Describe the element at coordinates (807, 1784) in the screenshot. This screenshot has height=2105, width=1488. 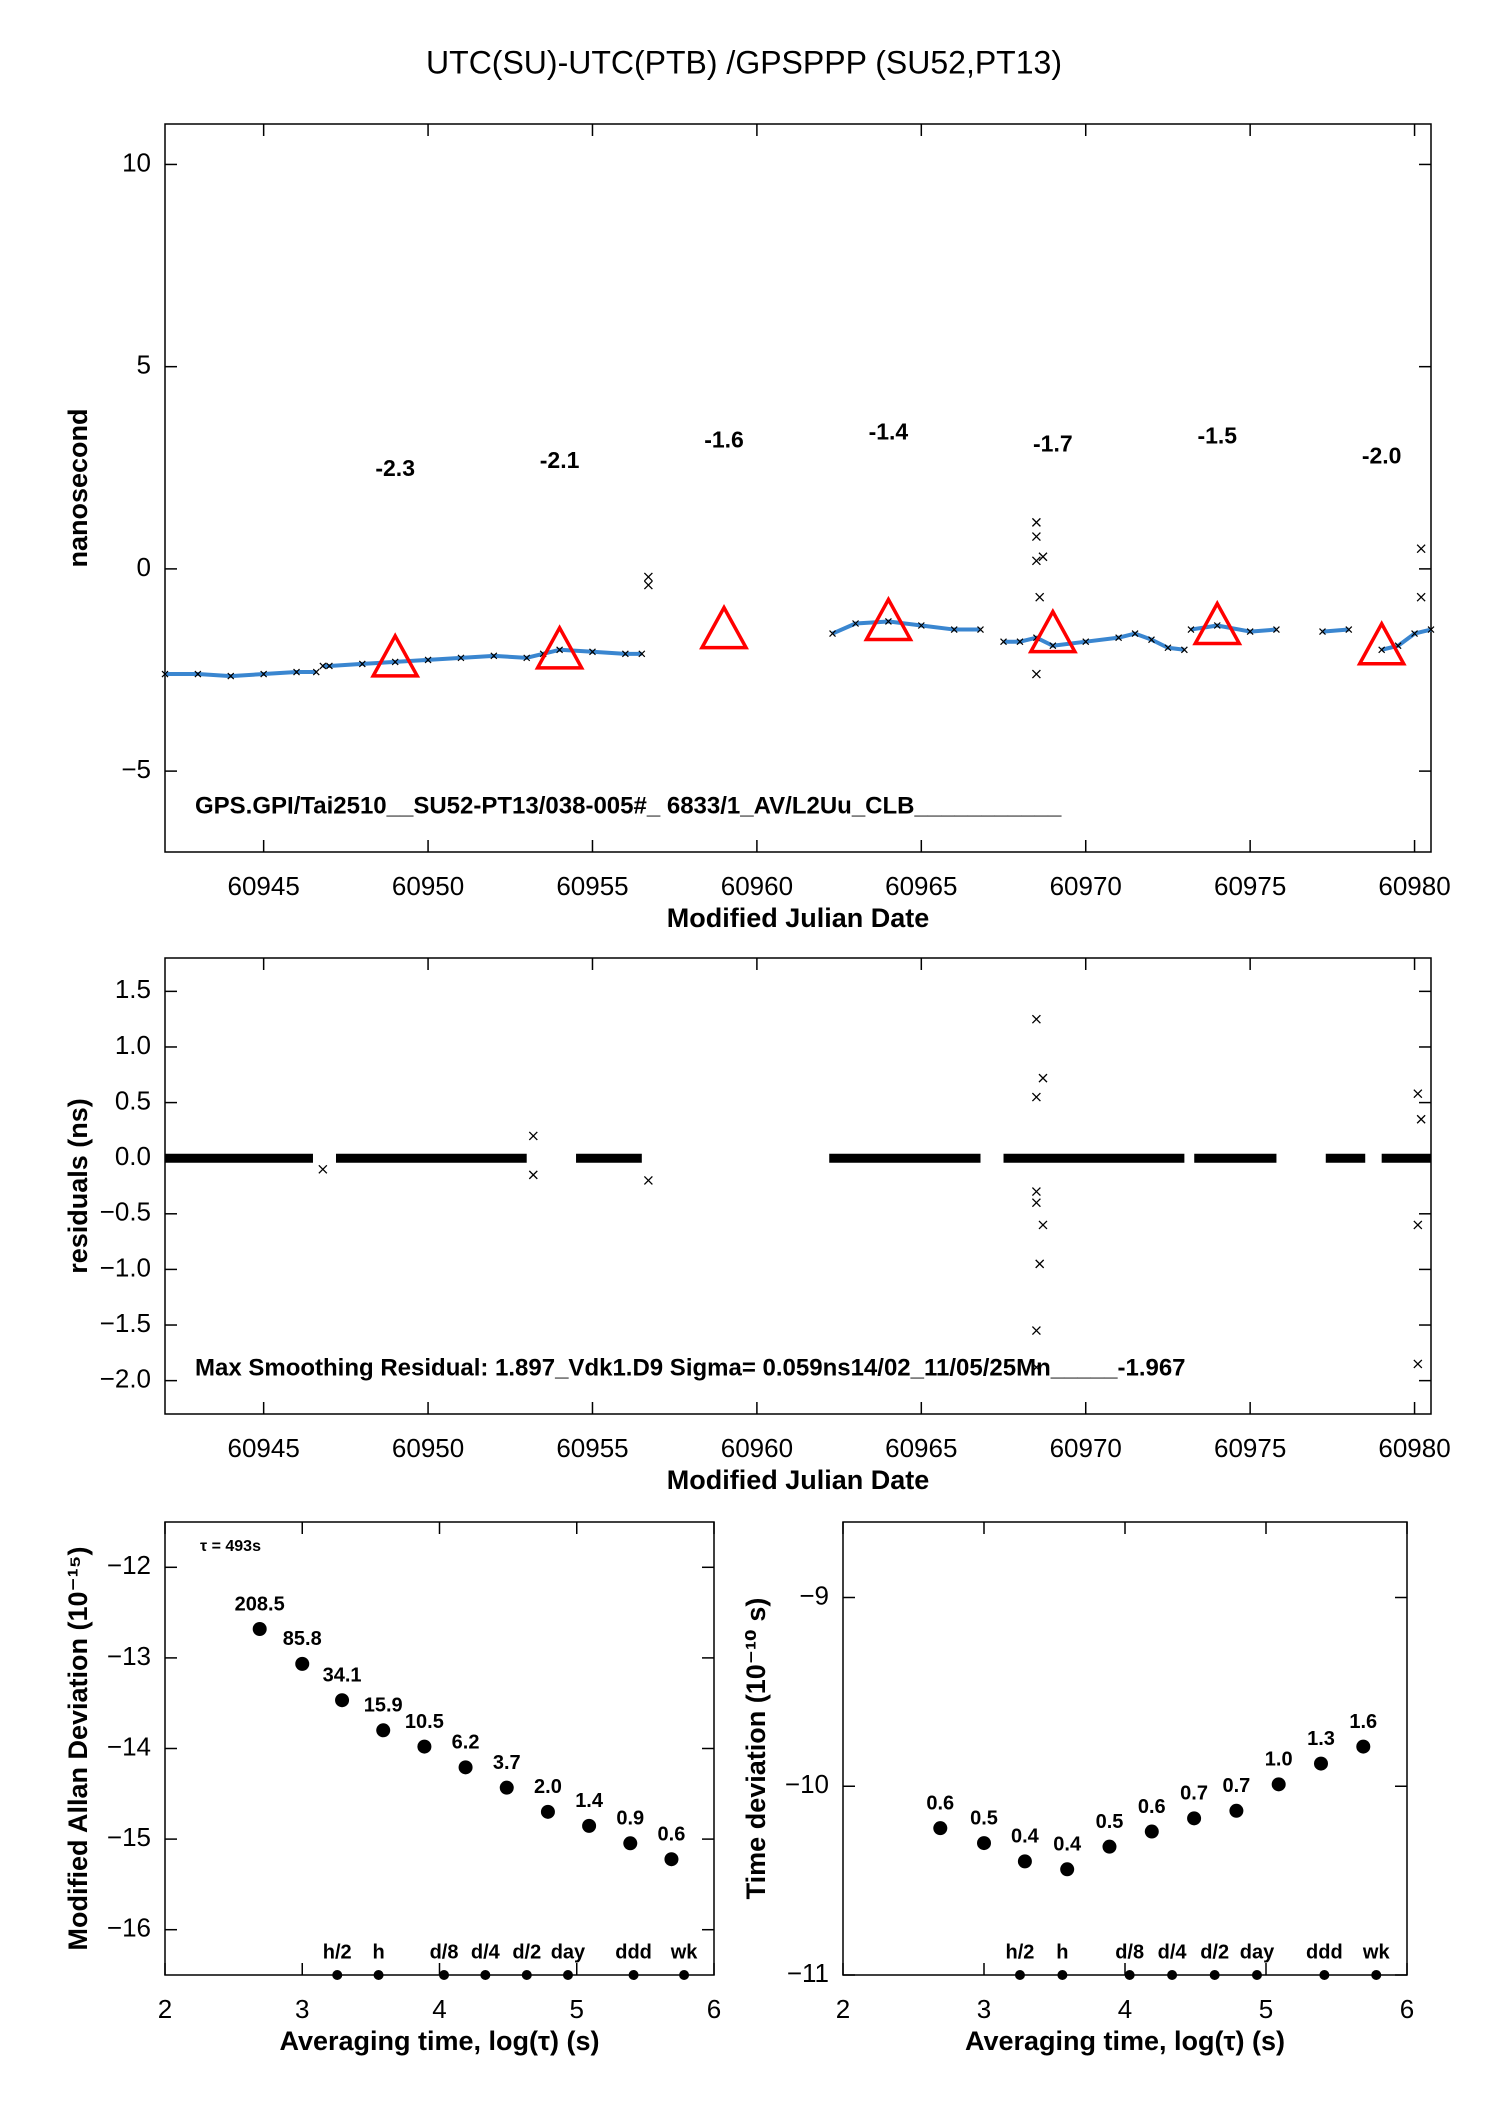
I see `y-tick-label: −10` at that location.